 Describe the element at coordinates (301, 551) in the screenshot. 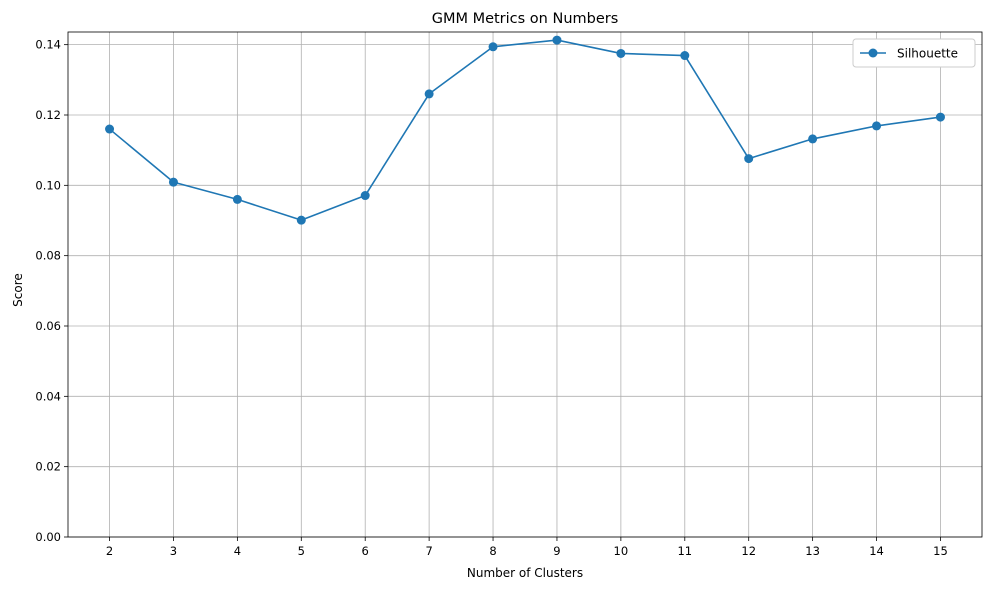

I see `x-tick-label: 5` at that location.